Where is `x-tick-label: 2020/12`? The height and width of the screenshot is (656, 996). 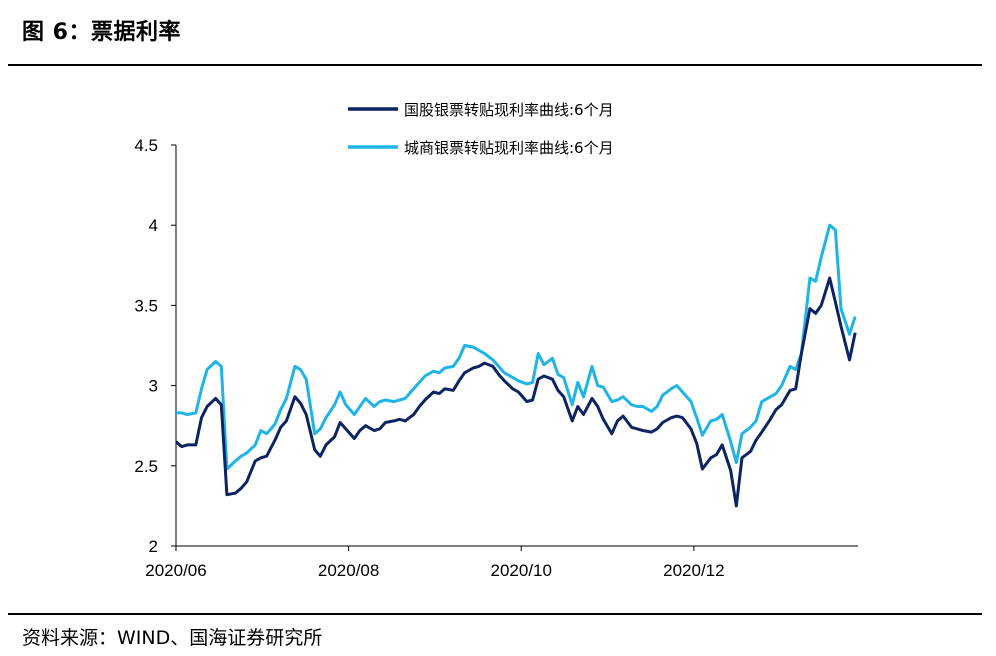
x-tick-label: 2020/12 is located at coordinates (693, 570).